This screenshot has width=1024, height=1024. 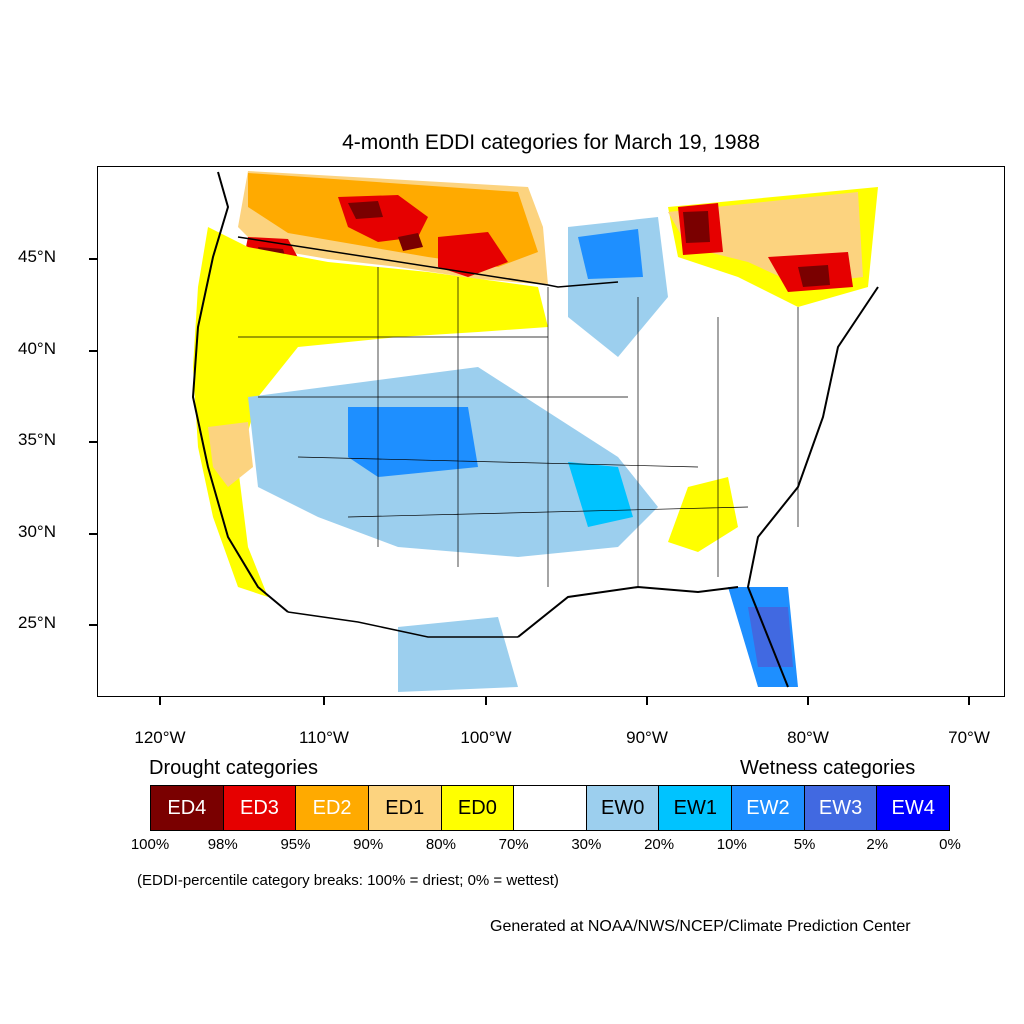 What do you see at coordinates (260, 808) in the screenshot?
I see `legend-box: ED3` at bounding box center [260, 808].